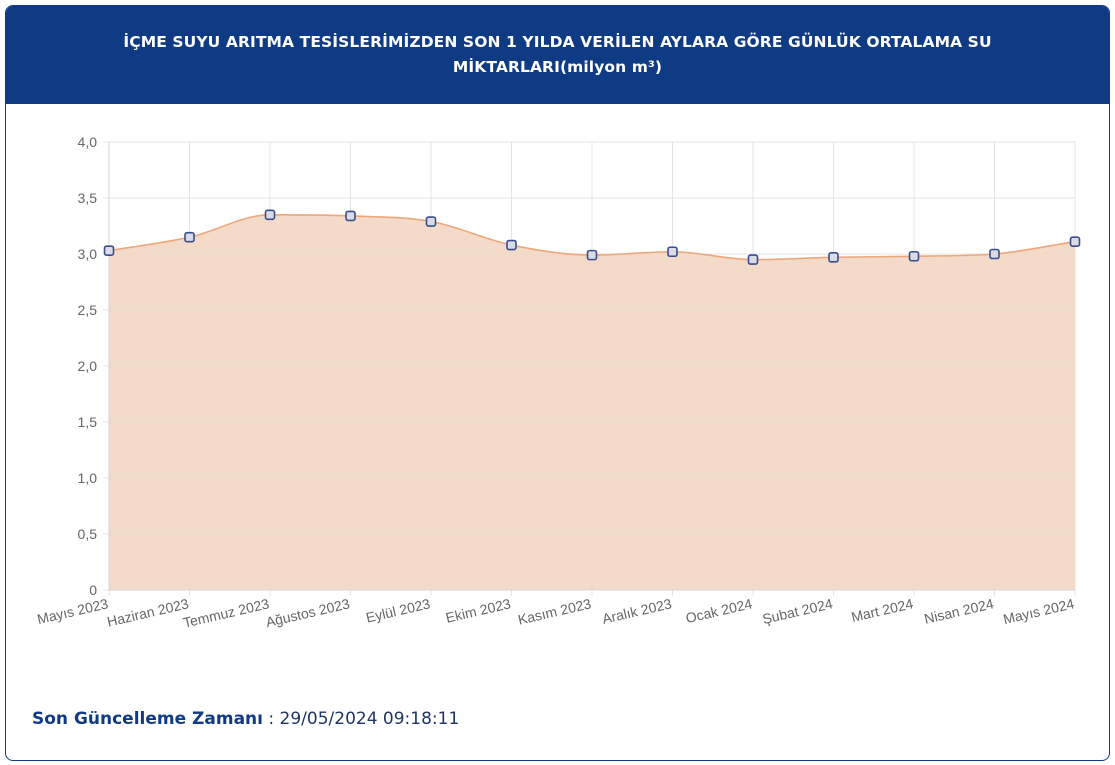  I want to click on x-tick-label: Ağustos 2023, so click(307, 612).